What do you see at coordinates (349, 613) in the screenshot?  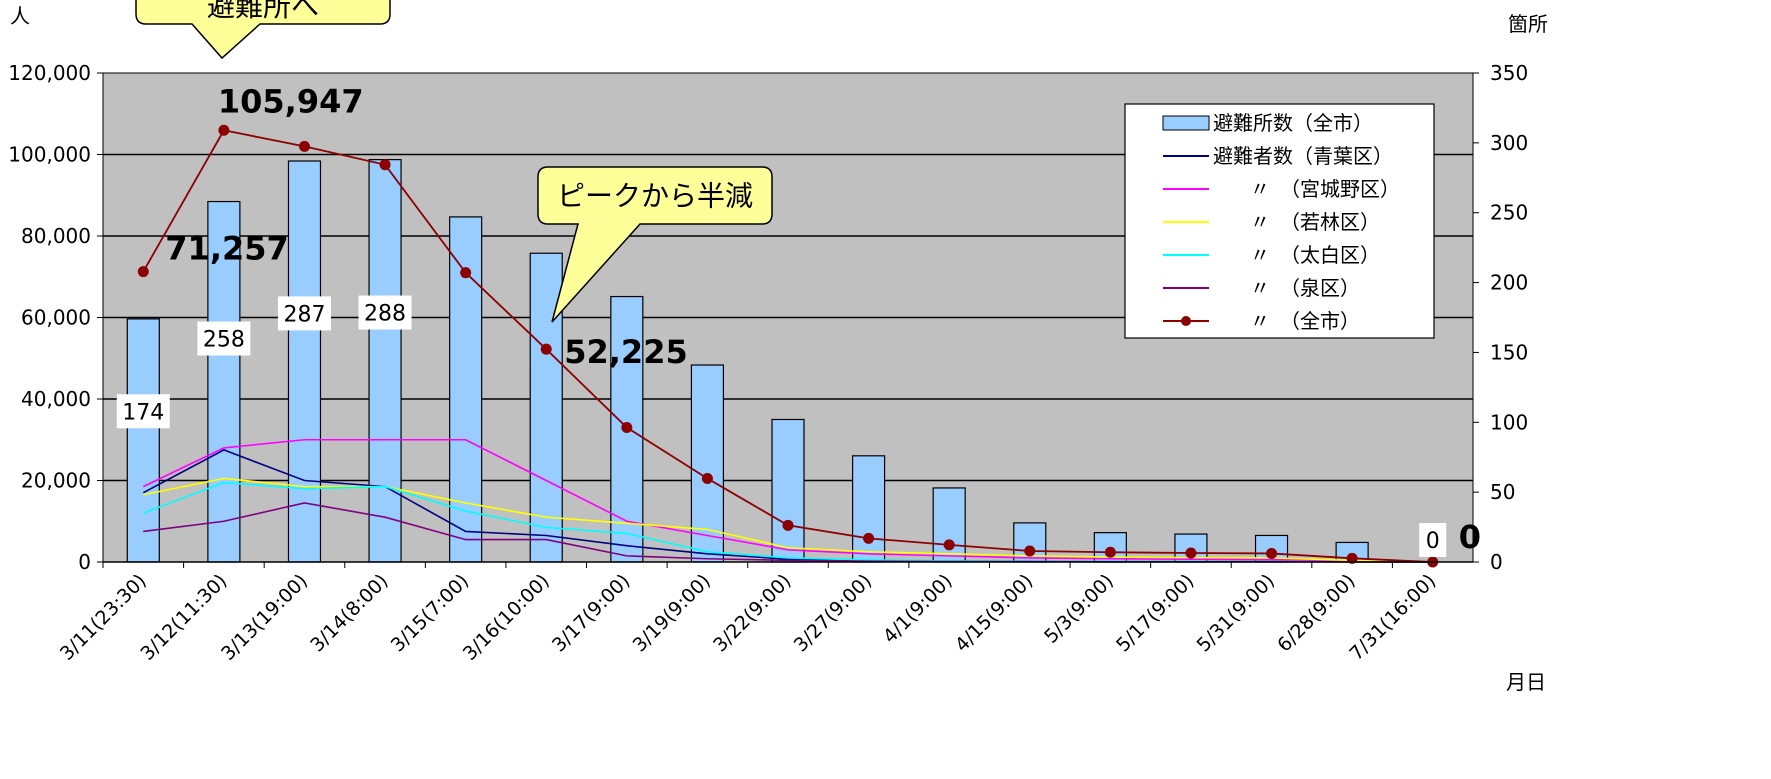 I see `x-tick-label: 3/14(8:00)` at bounding box center [349, 613].